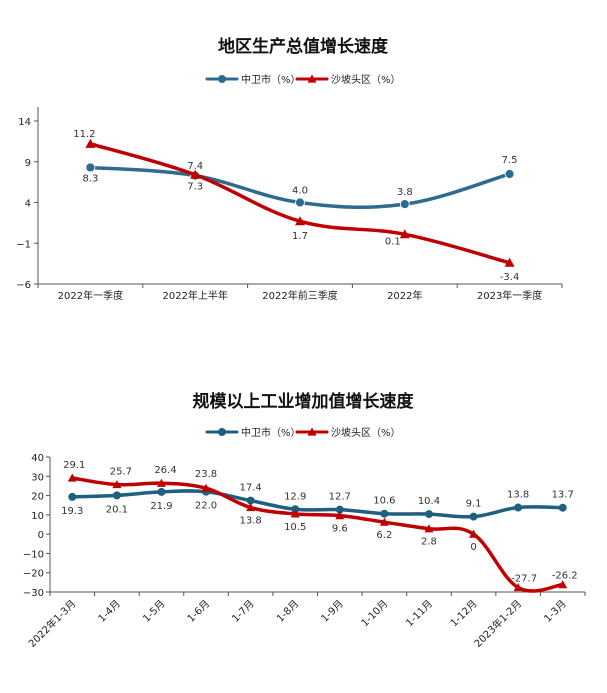  Describe the element at coordinates (464, 614) in the screenshot. I see `x-tick-label: 1-12月` at that location.